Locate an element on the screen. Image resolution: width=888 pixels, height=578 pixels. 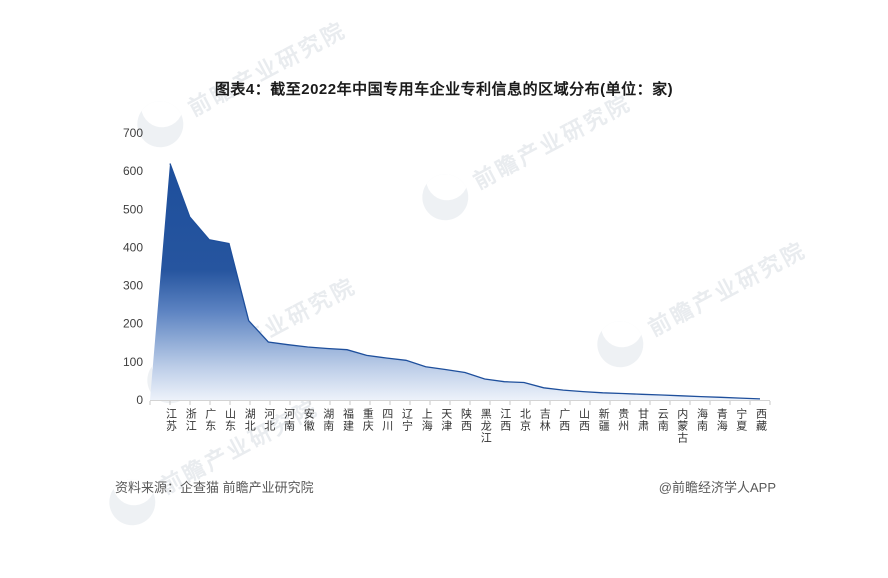
y-axis-tick-label: 700 is located at coordinates (133, 133).